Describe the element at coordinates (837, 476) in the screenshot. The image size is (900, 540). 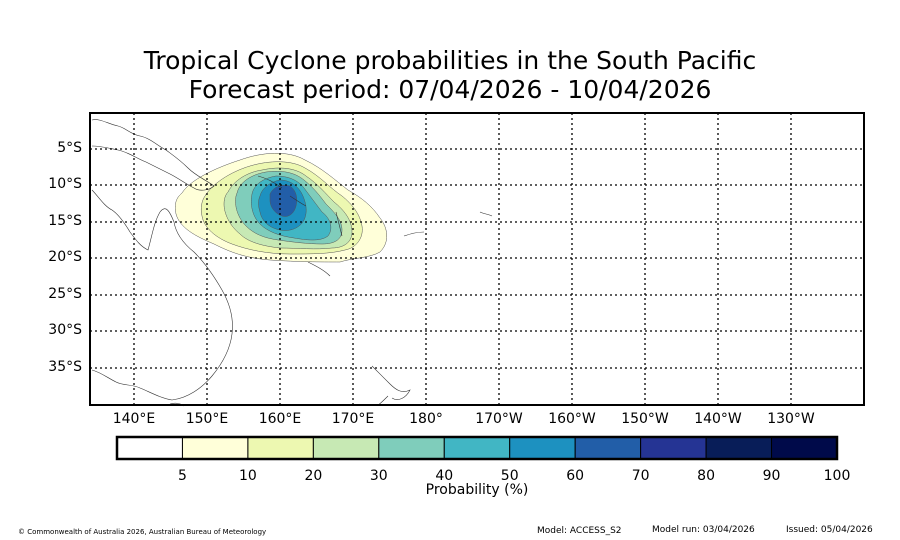
I see `colorbar-tick-label: 100` at that location.